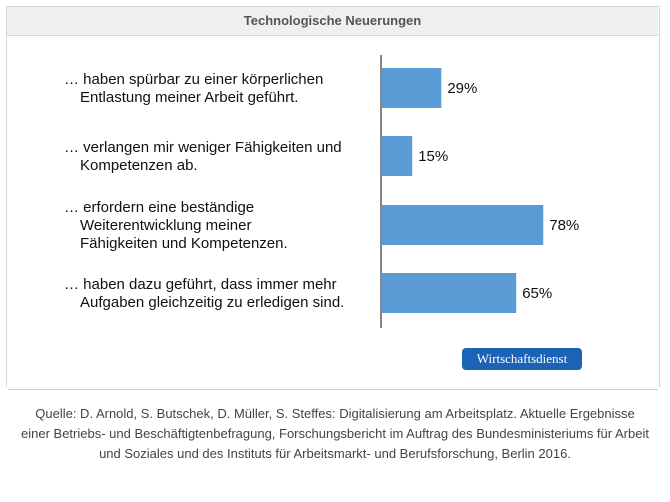 Image resolution: width=670 pixels, height=502 pixels. Describe the element at coordinates (537, 293) in the screenshot. I see `value-label-4: 65%` at that location.